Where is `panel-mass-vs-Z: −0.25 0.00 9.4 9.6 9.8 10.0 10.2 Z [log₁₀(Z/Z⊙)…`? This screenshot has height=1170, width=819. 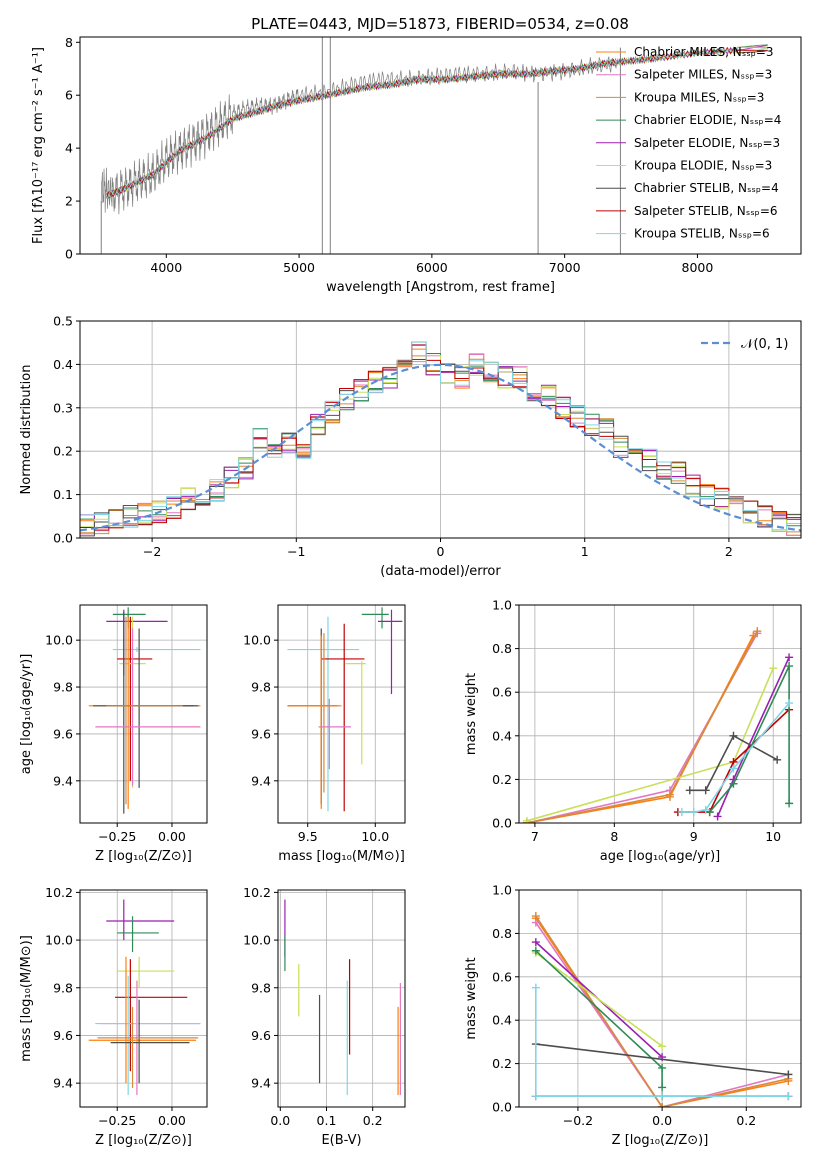 panel-mass-vs-Z: −0.25 0.00 9.4 9.6 9.8 10.0 10.2 Z [log₁₀(Z/Z⊙)… is located at coordinates (113, 1016).